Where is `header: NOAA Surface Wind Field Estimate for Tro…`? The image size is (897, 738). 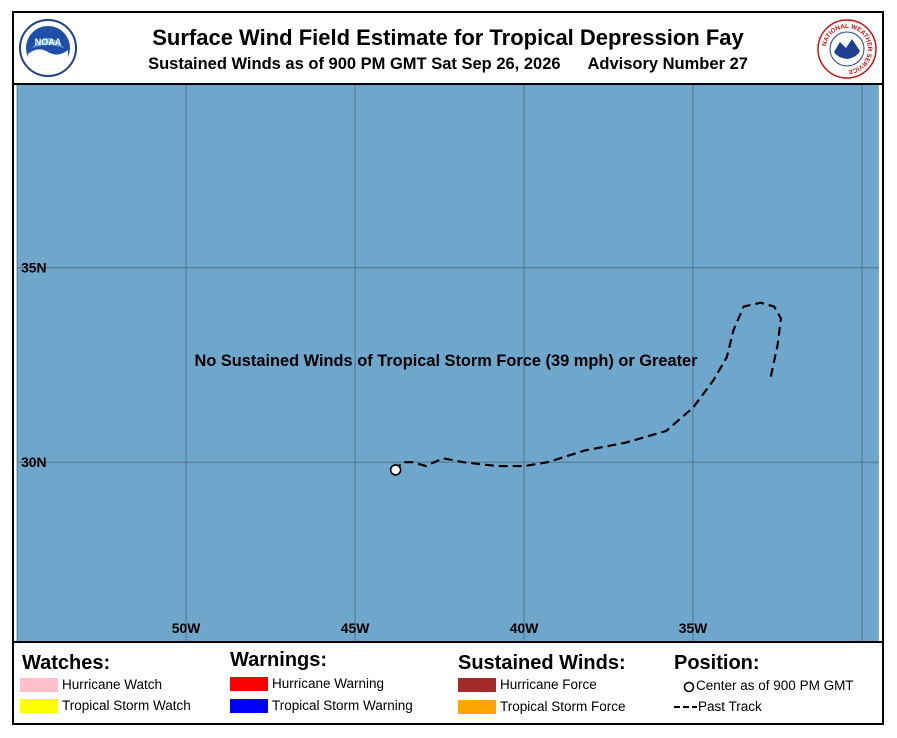 header: NOAA Surface Wind Field Estimate for Tro… is located at coordinates (448, 48).